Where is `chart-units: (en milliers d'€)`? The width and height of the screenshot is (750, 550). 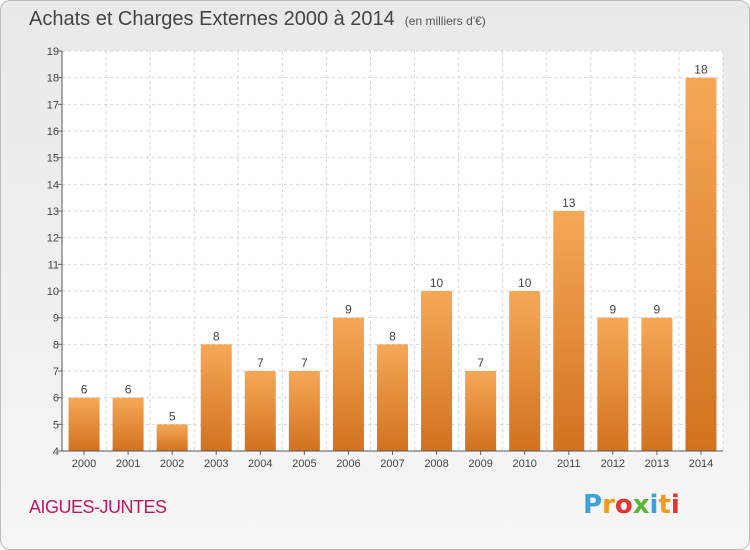
chart-units: (en milliers d'€) is located at coordinates (445, 21).